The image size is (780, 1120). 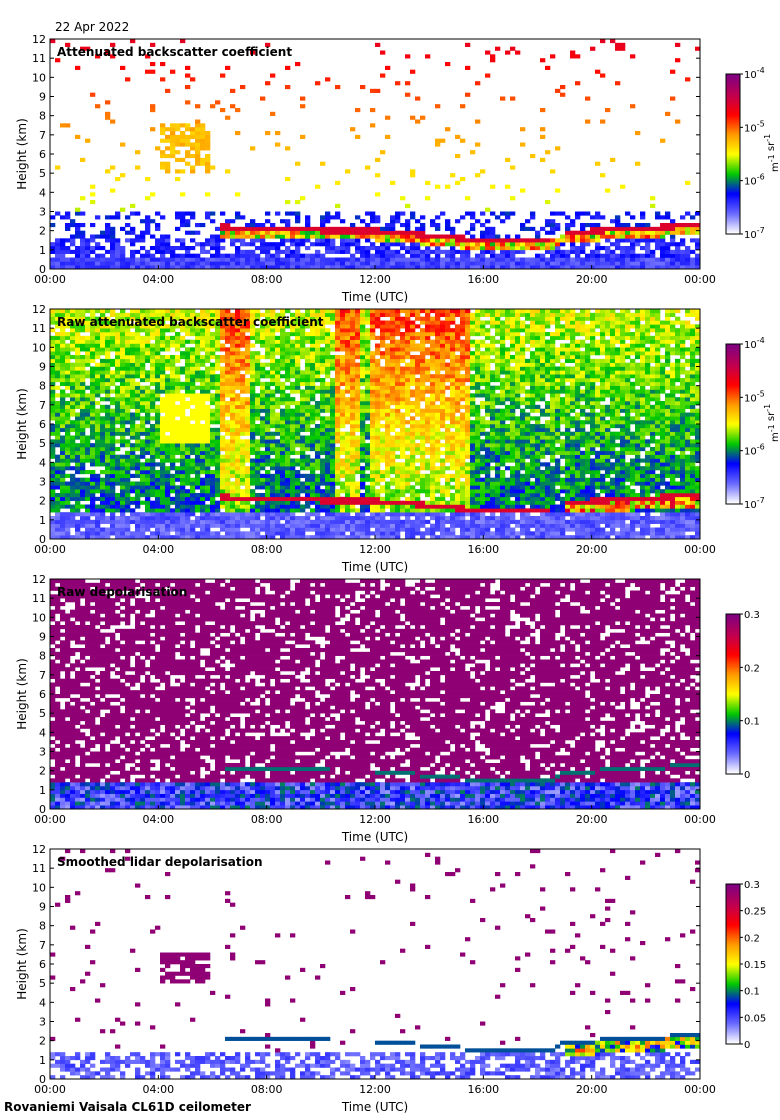 I want to click on colorbar-tick-label: 0.05, so click(x=755, y=1018).